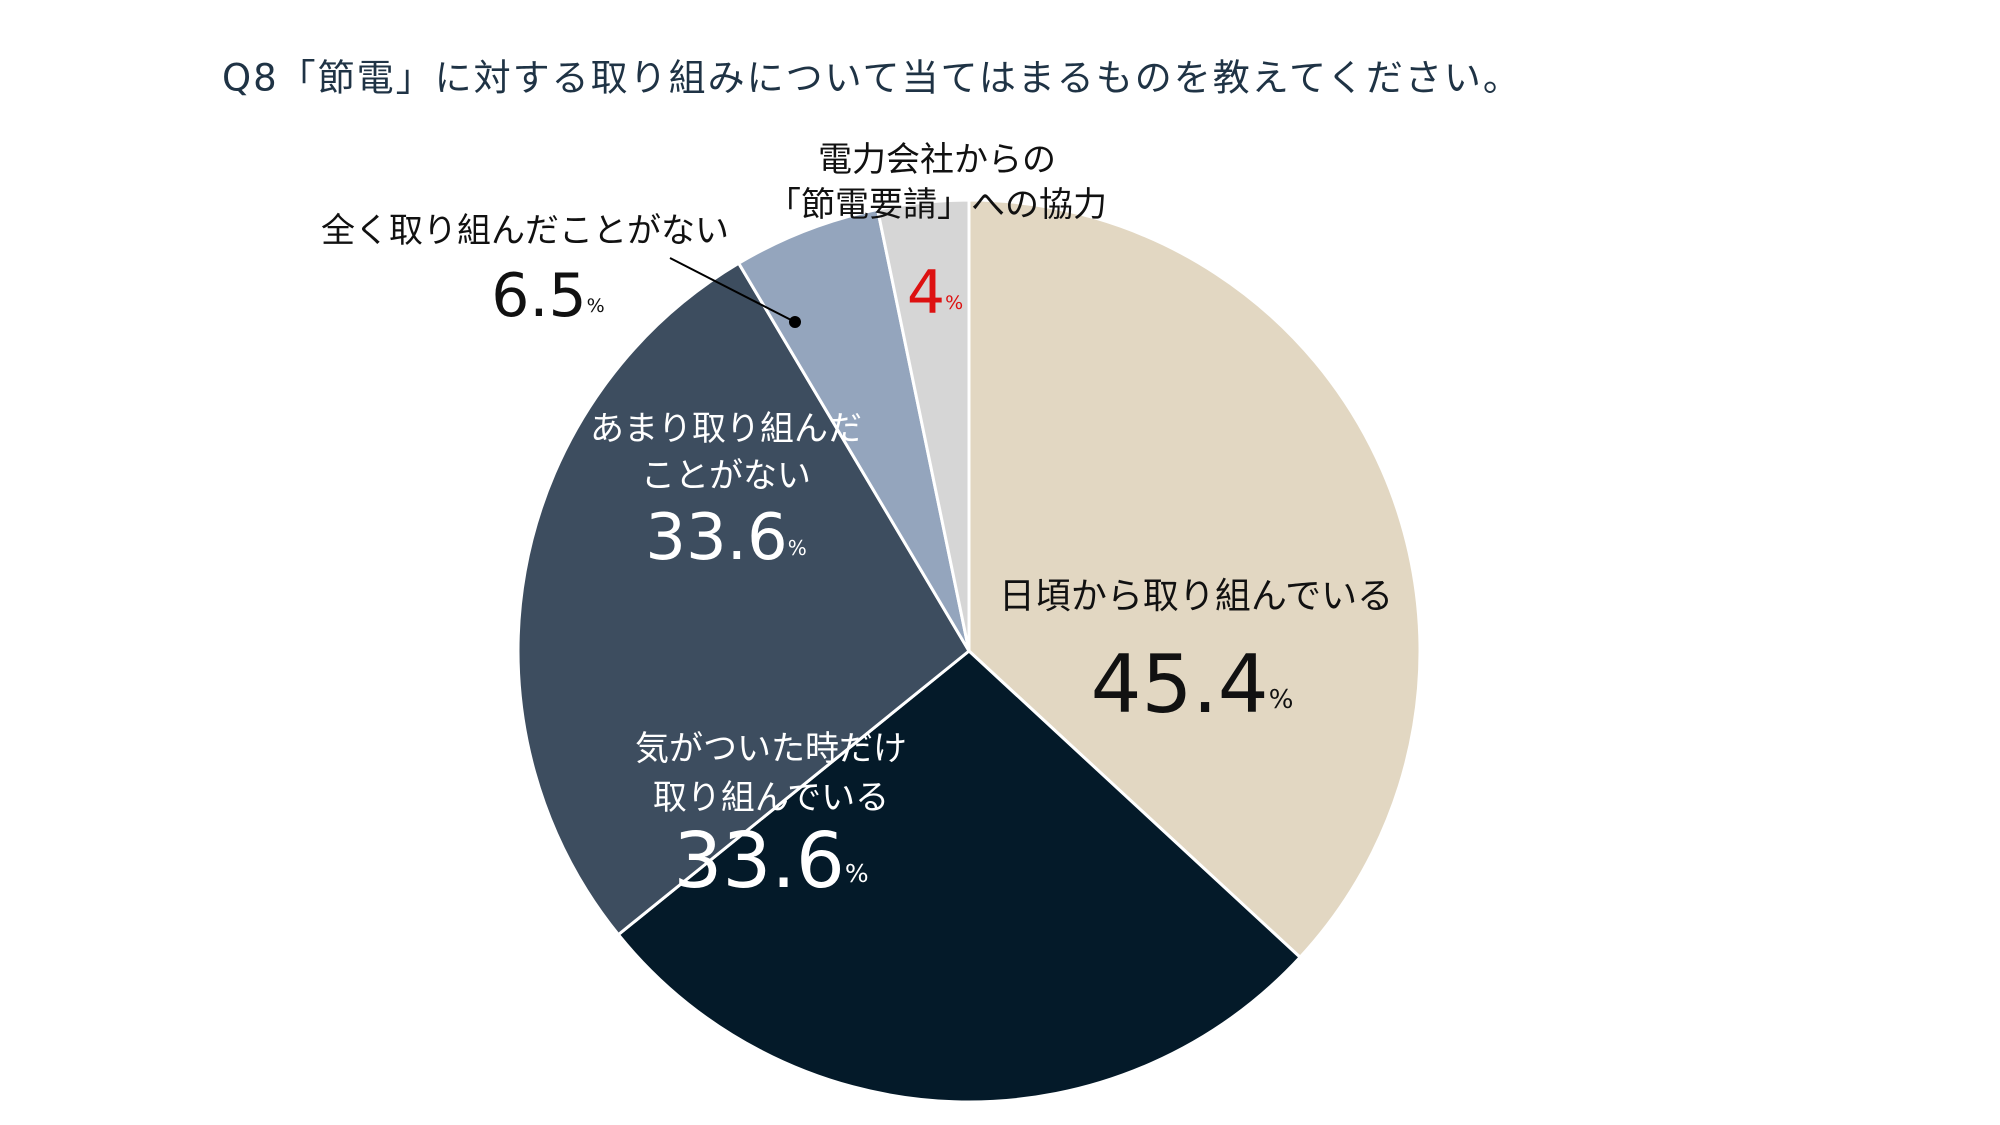  Describe the element at coordinates (937, 205) in the screenshot. I see `label-line: 「節電要請」への協力` at that location.